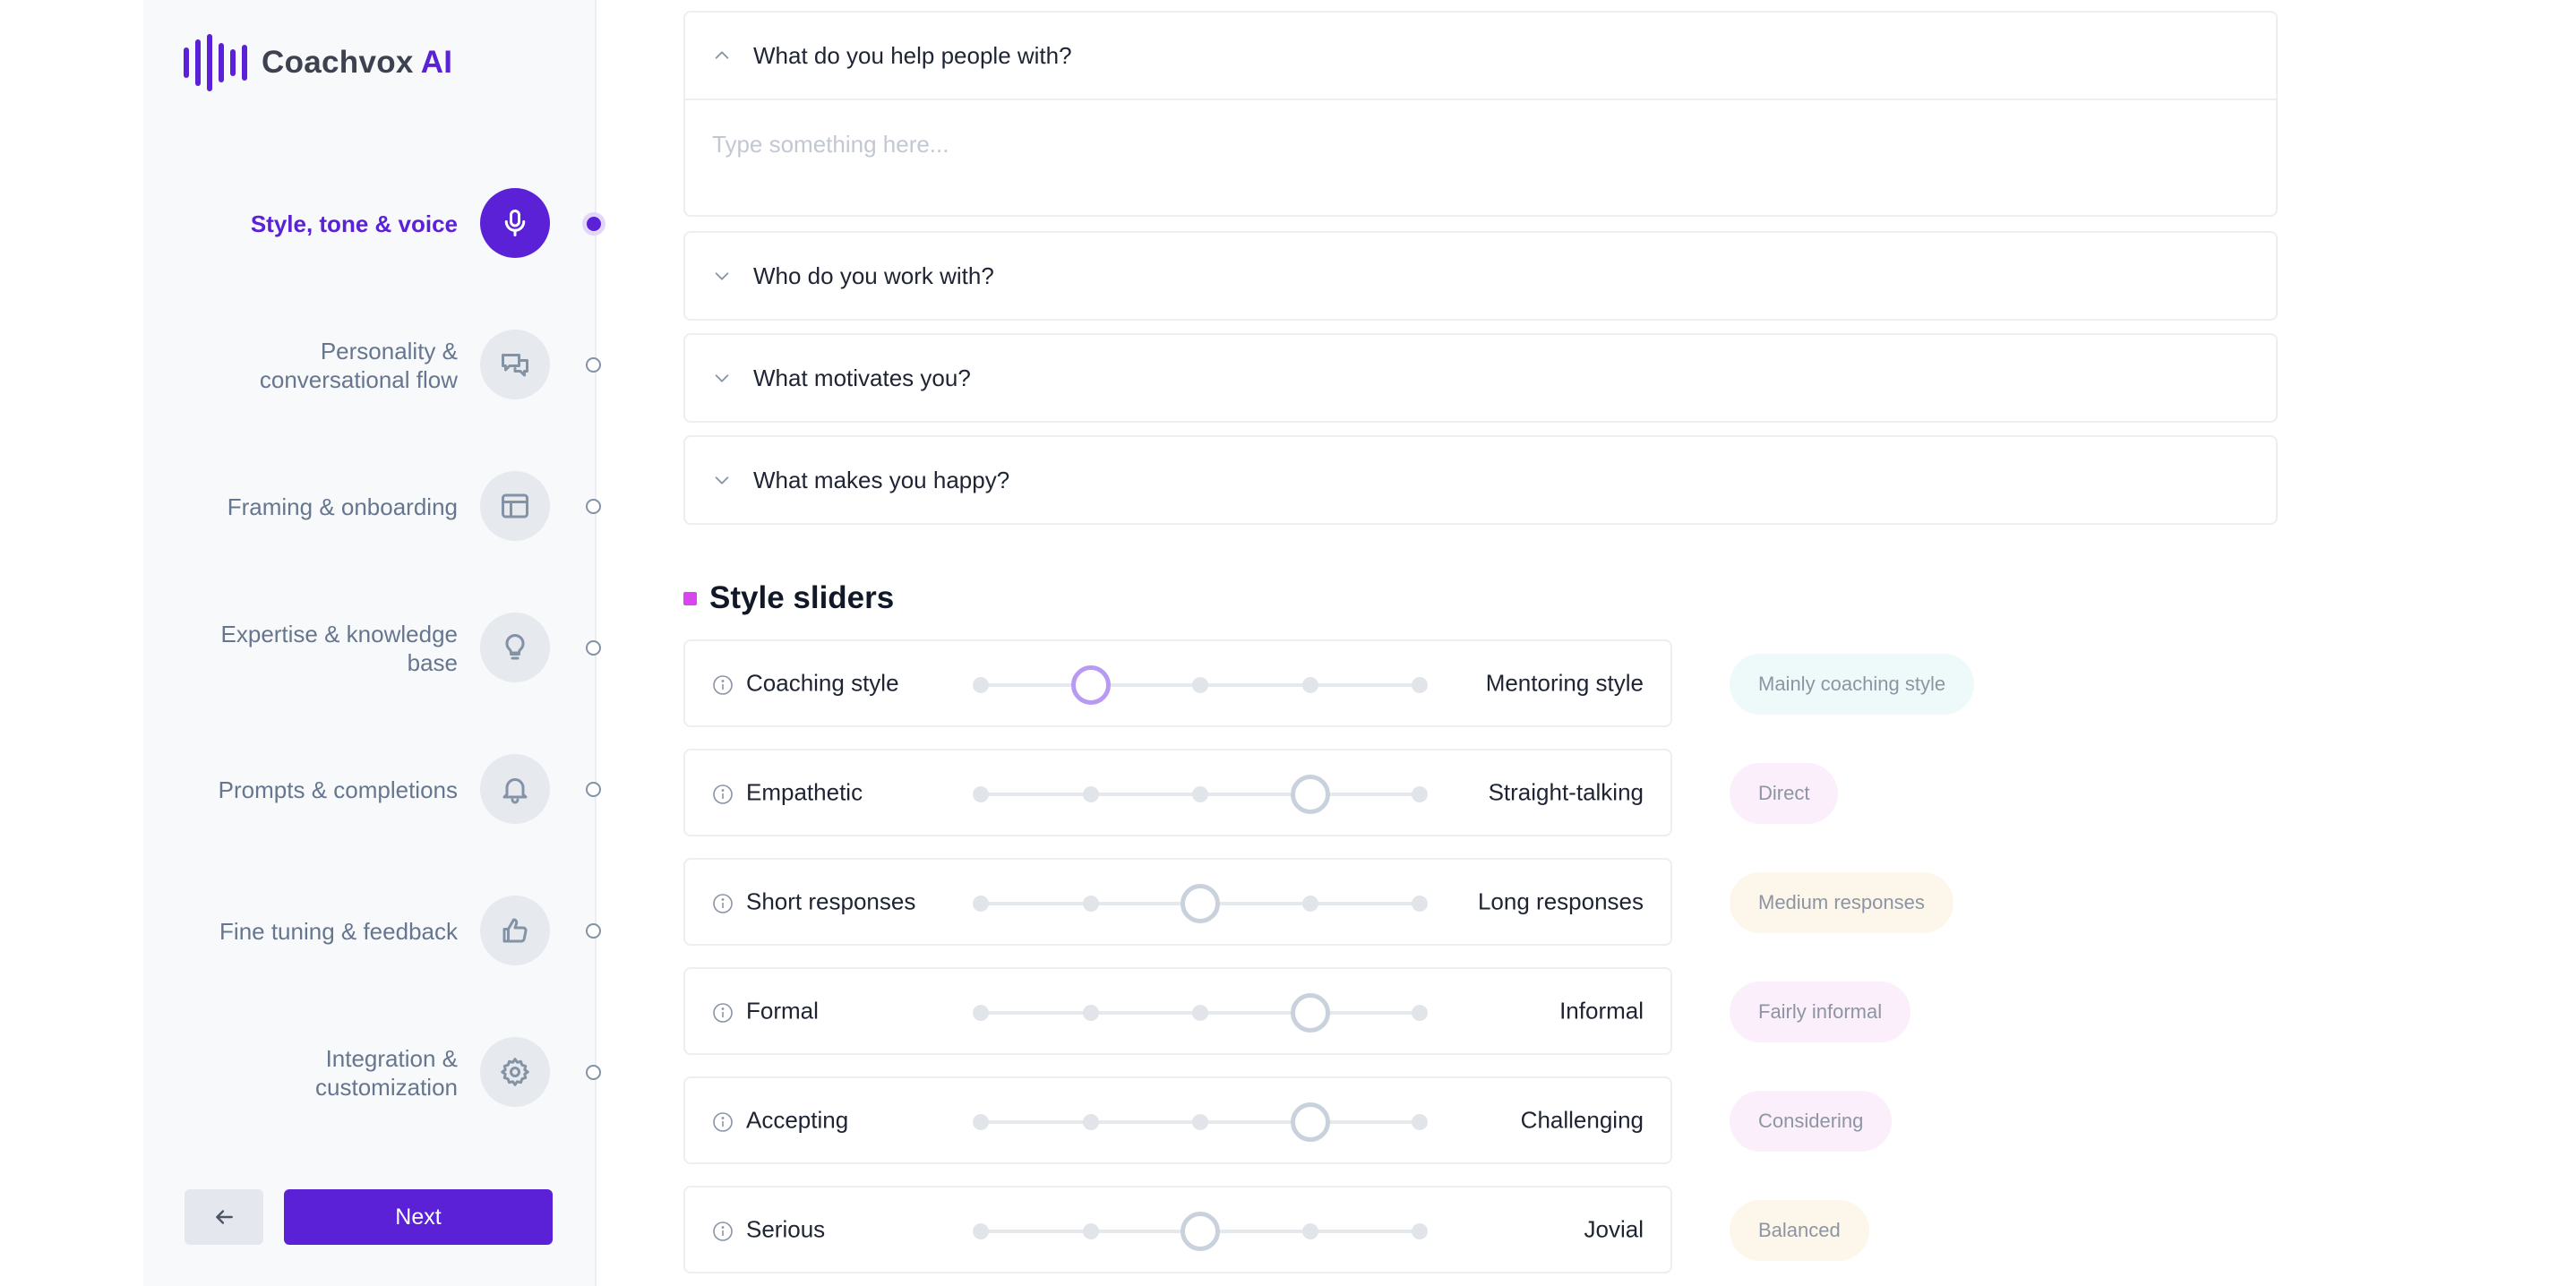  What do you see at coordinates (515, 931) in the screenshot?
I see `thumbs-up-icon` at bounding box center [515, 931].